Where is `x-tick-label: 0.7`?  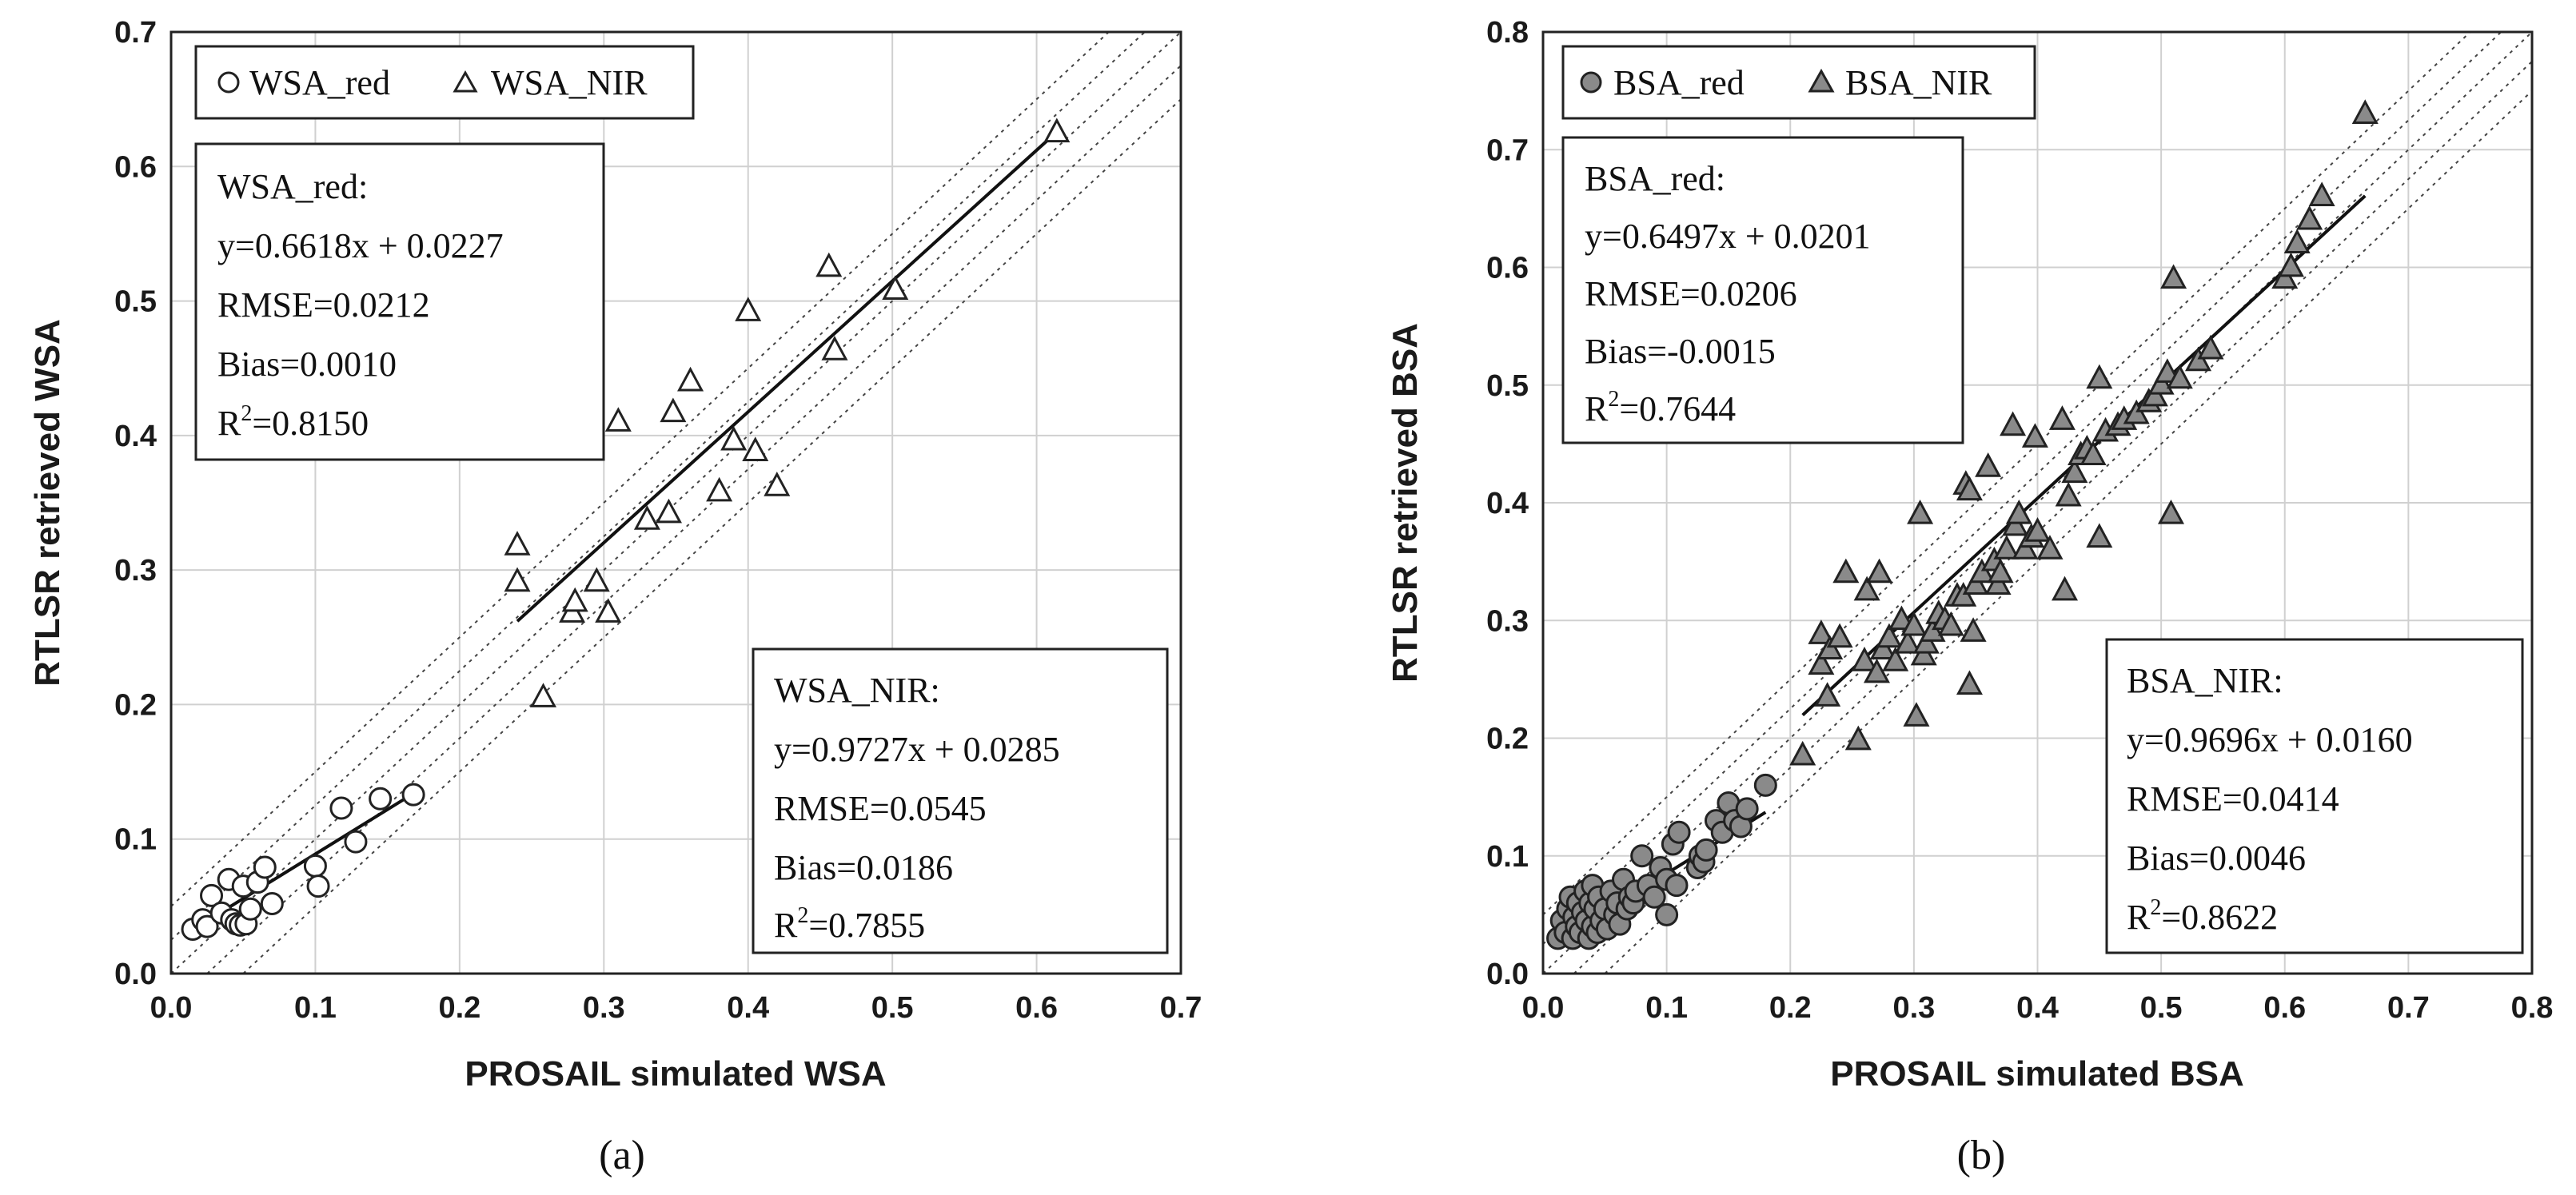
x-tick-label: 0.7 is located at coordinates (1181, 1008).